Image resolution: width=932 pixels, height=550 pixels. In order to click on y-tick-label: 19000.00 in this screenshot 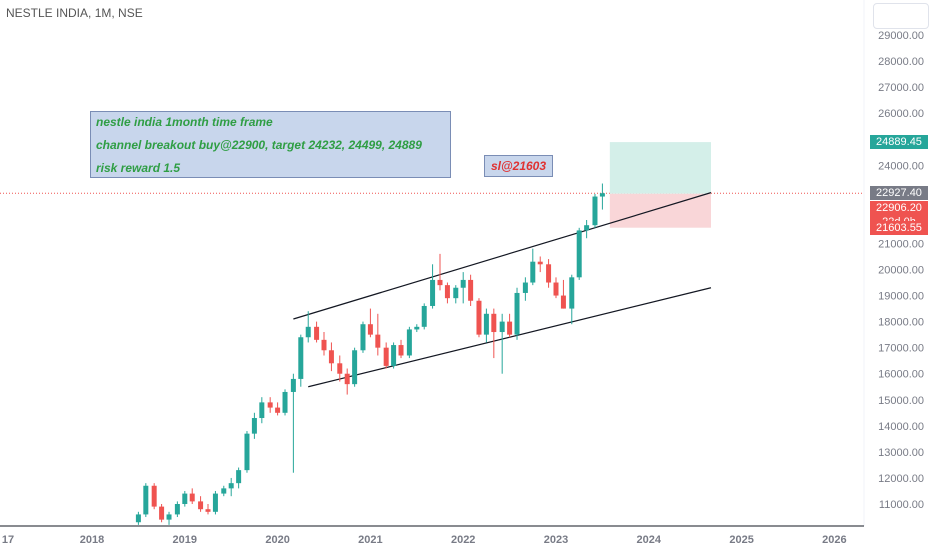, I will do `click(901, 297)`.